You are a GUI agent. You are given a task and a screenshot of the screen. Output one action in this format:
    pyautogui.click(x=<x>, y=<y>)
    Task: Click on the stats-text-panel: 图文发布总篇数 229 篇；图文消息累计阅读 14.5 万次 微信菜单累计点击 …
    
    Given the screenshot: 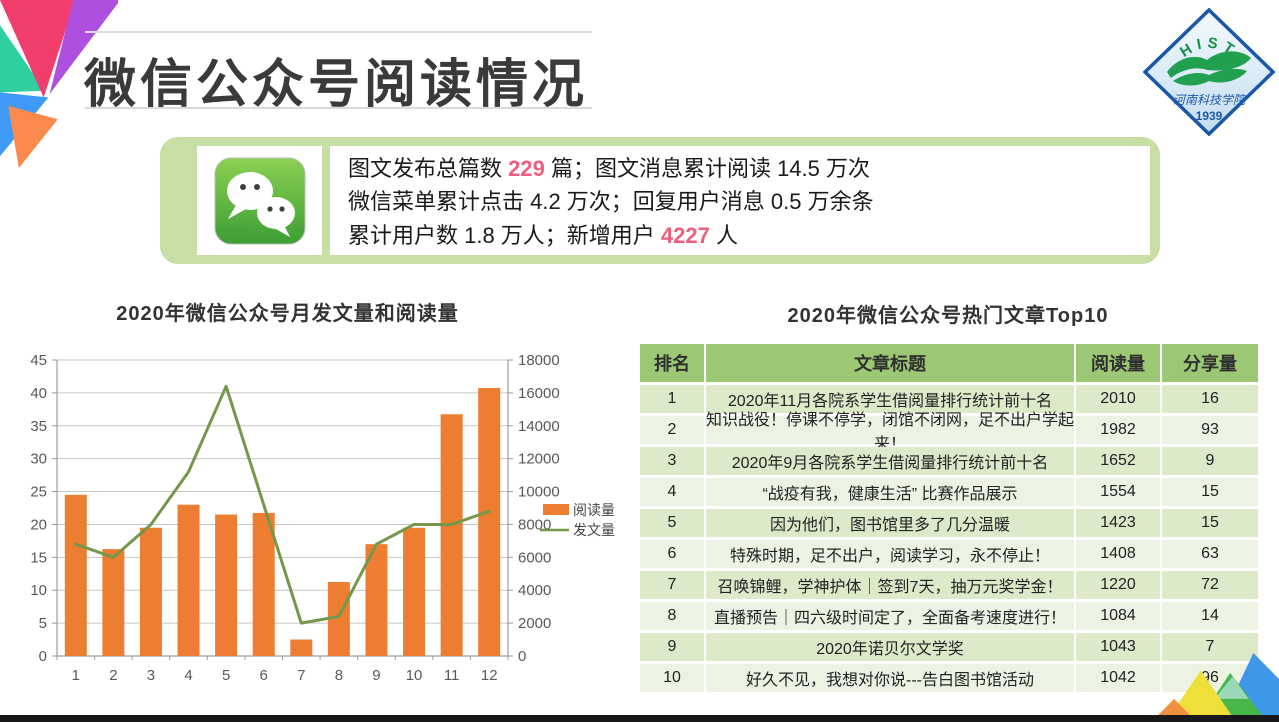 What is the action you would take?
    pyautogui.click(x=740, y=200)
    